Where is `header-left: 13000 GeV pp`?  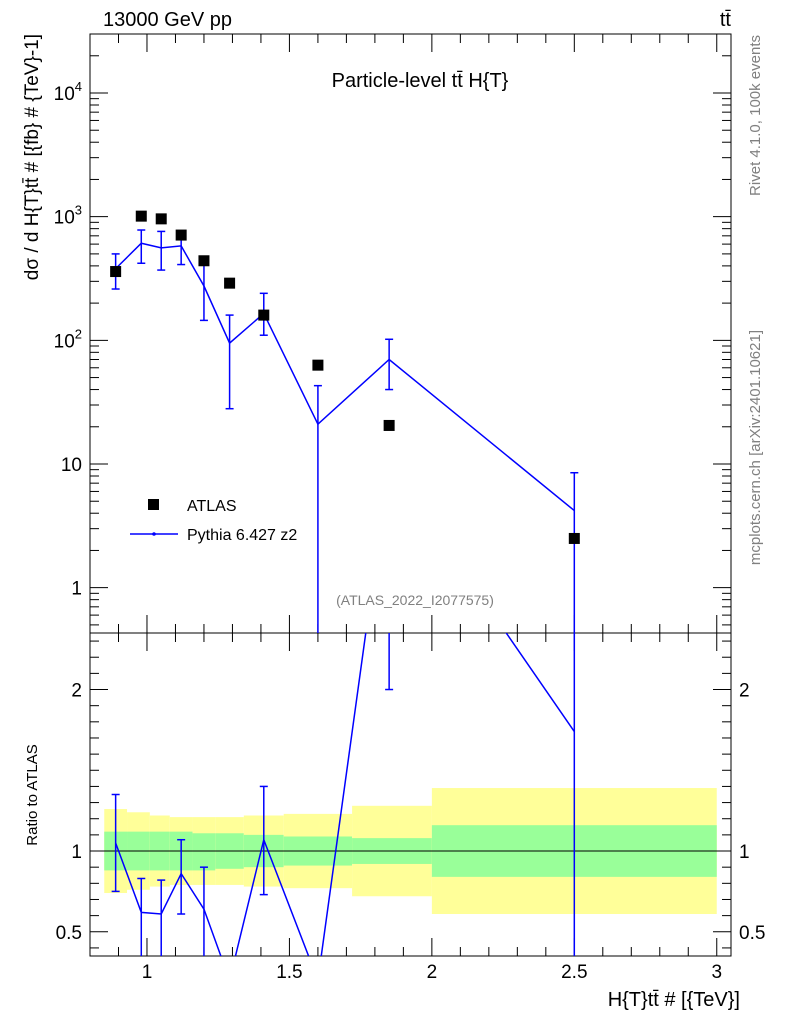 header-left: 13000 GeV pp is located at coordinates (167, 20).